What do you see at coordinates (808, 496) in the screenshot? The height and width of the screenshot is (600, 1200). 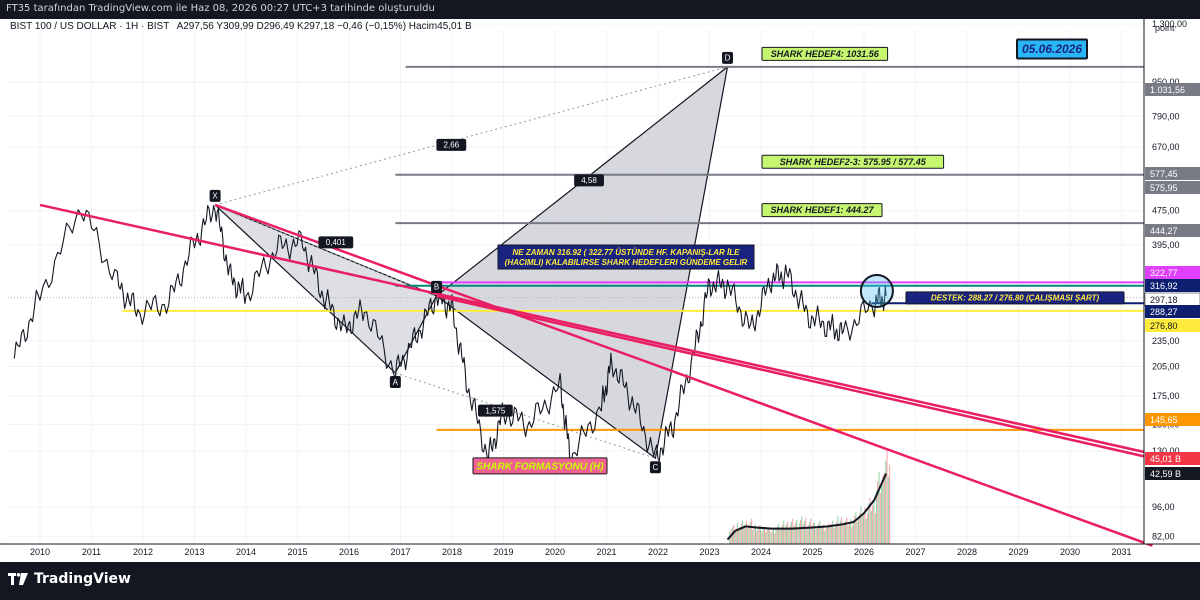 I see `volume-pane` at bounding box center [808, 496].